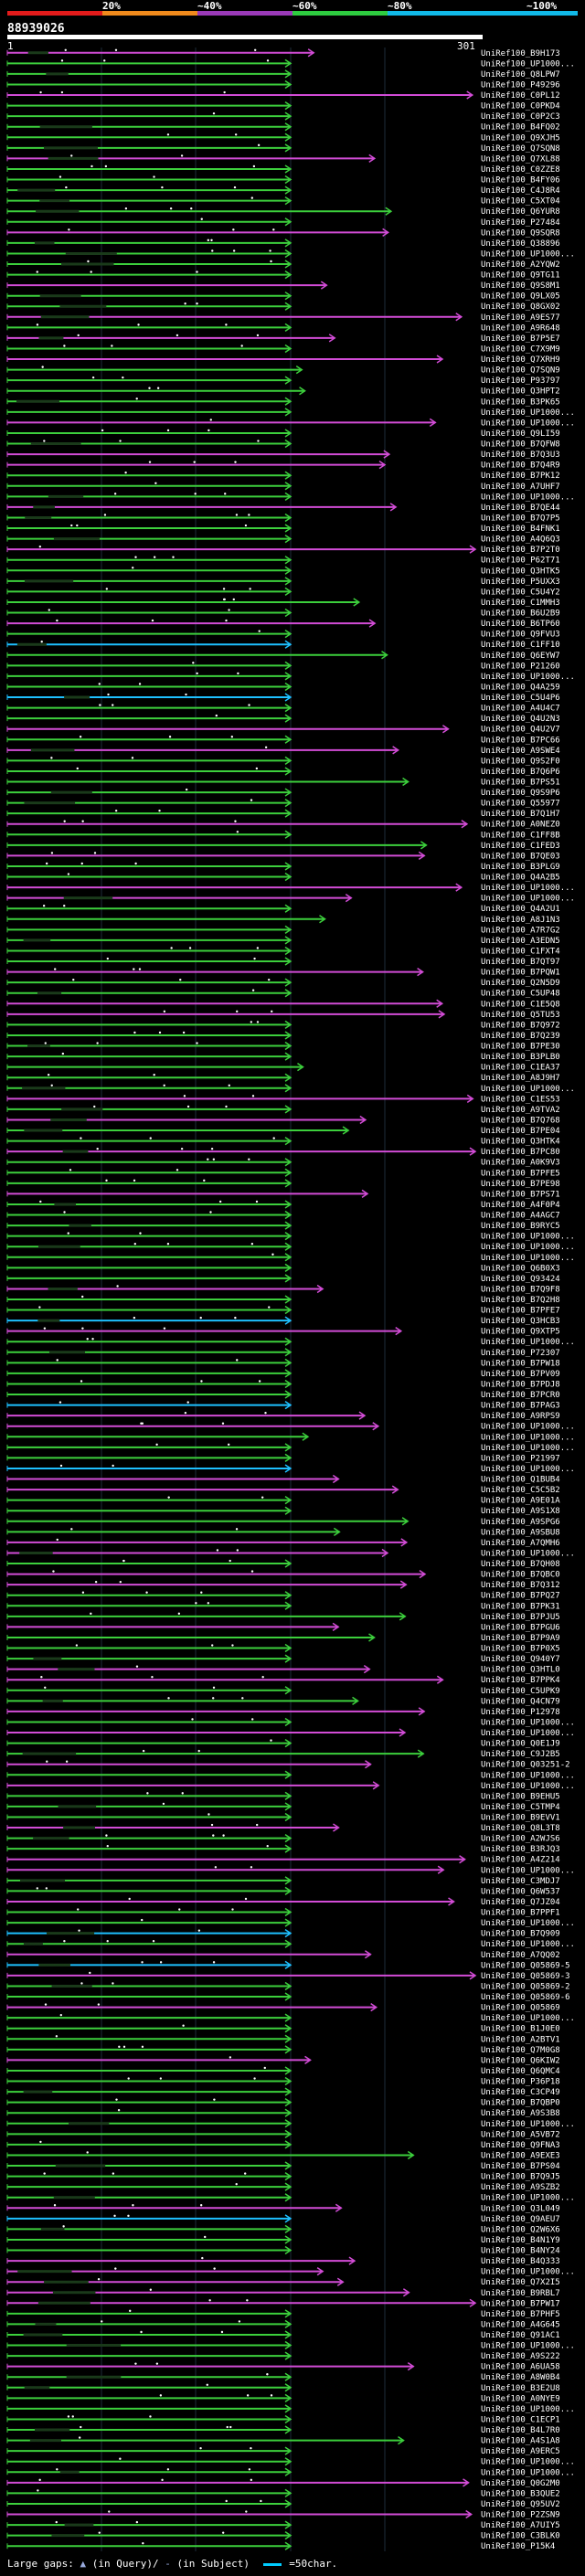  What do you see at coordinates (520, 1617) in the screenshot?
I see `hit-label: UniRef100_B7PJU5` at bounding box center [520, 1617].